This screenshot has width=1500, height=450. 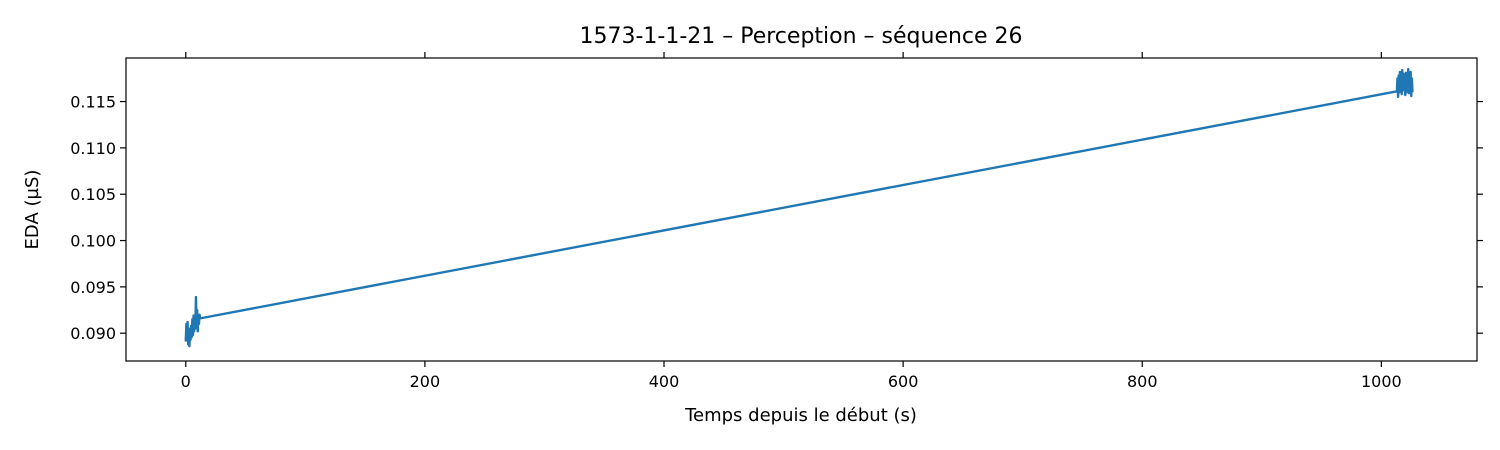 I want to click on x-tick-label-3: 600, so click(x=903, y=381).